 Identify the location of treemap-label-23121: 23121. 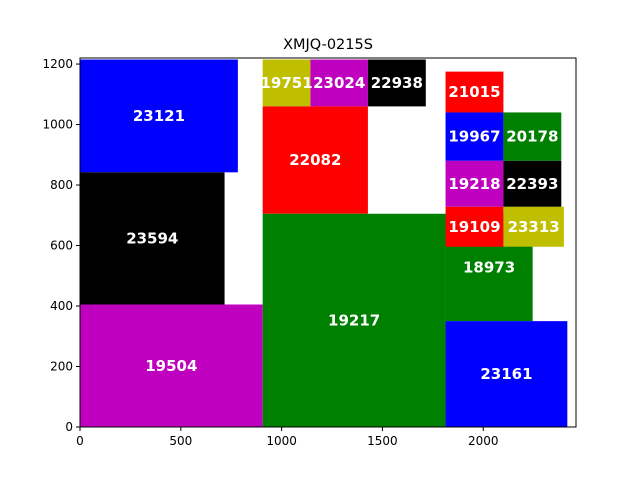
(159, 116).